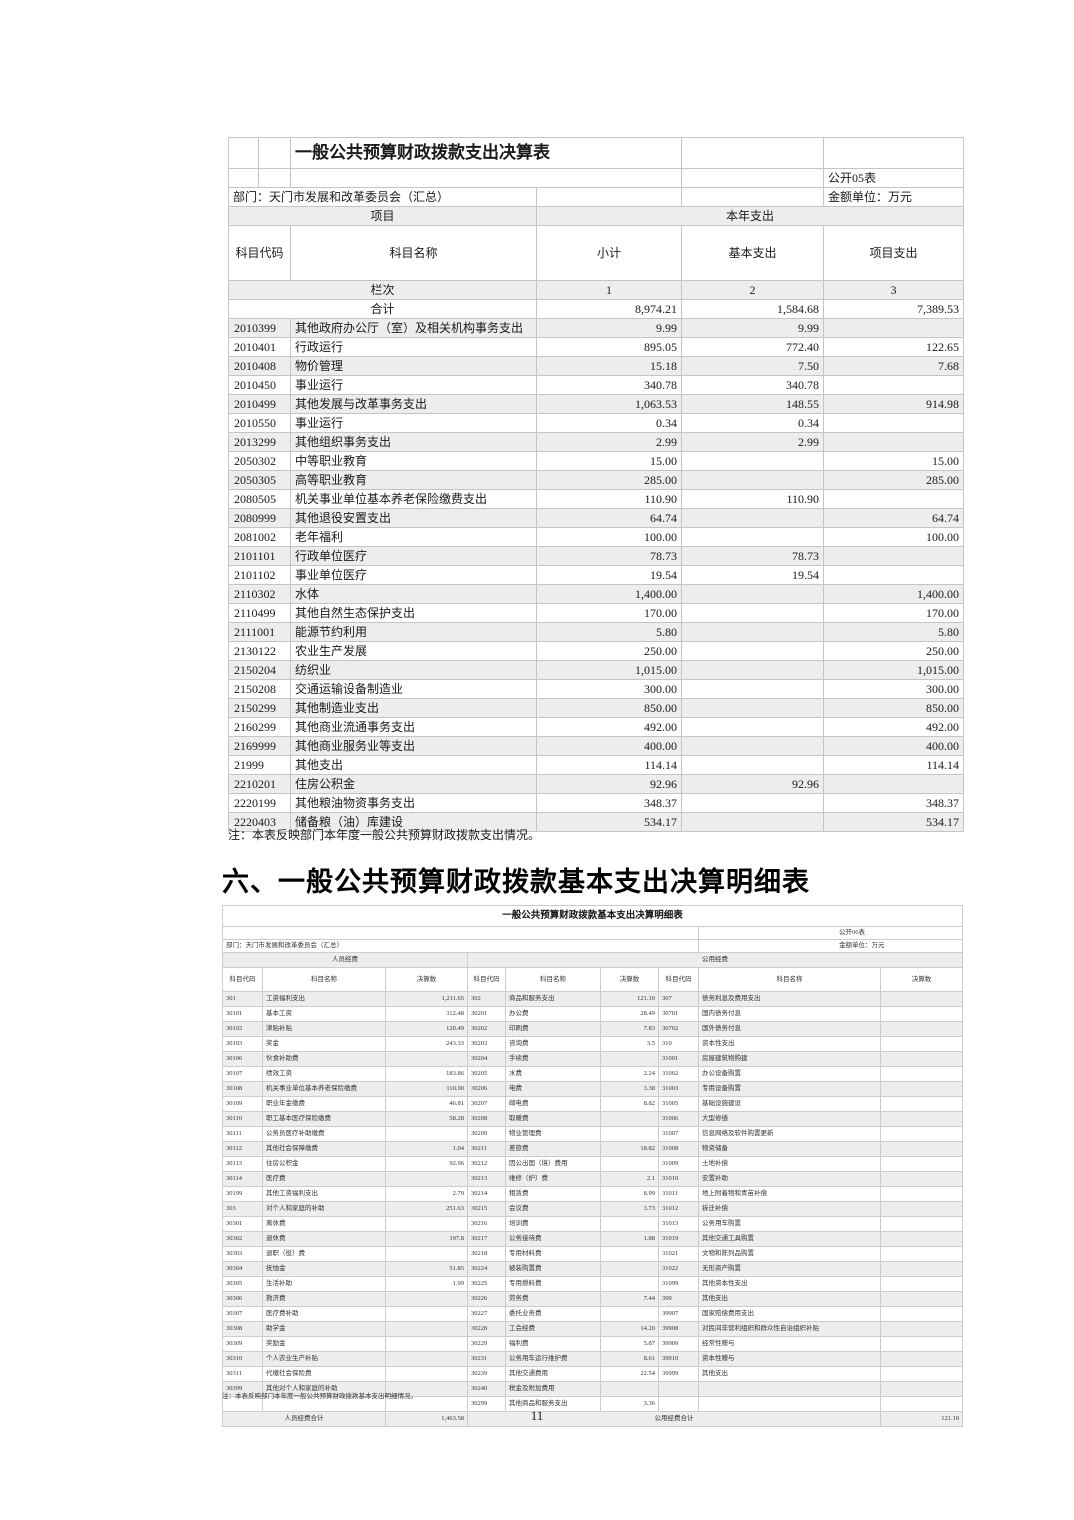 The image size is (1074, 1520). What do you see at coordinates (382, 216) in the screenshot?
I see `header-item: 项目` at bounding box center [382, 216].